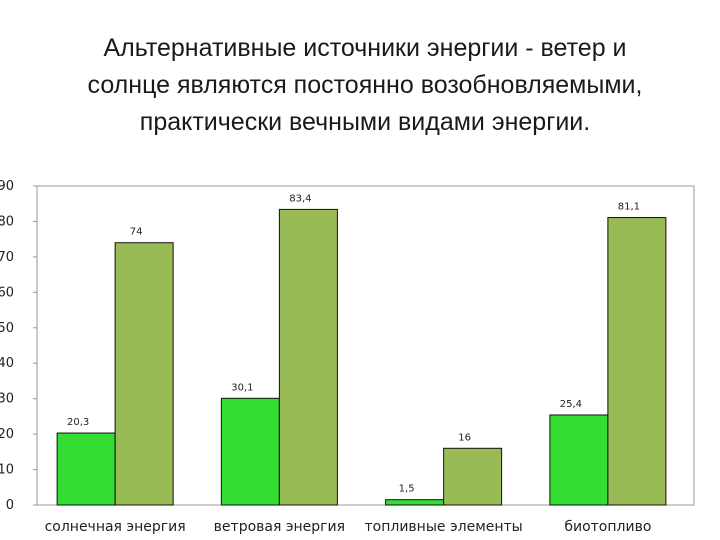  I want to click on y-tick-label: 0, so click(10, 505).